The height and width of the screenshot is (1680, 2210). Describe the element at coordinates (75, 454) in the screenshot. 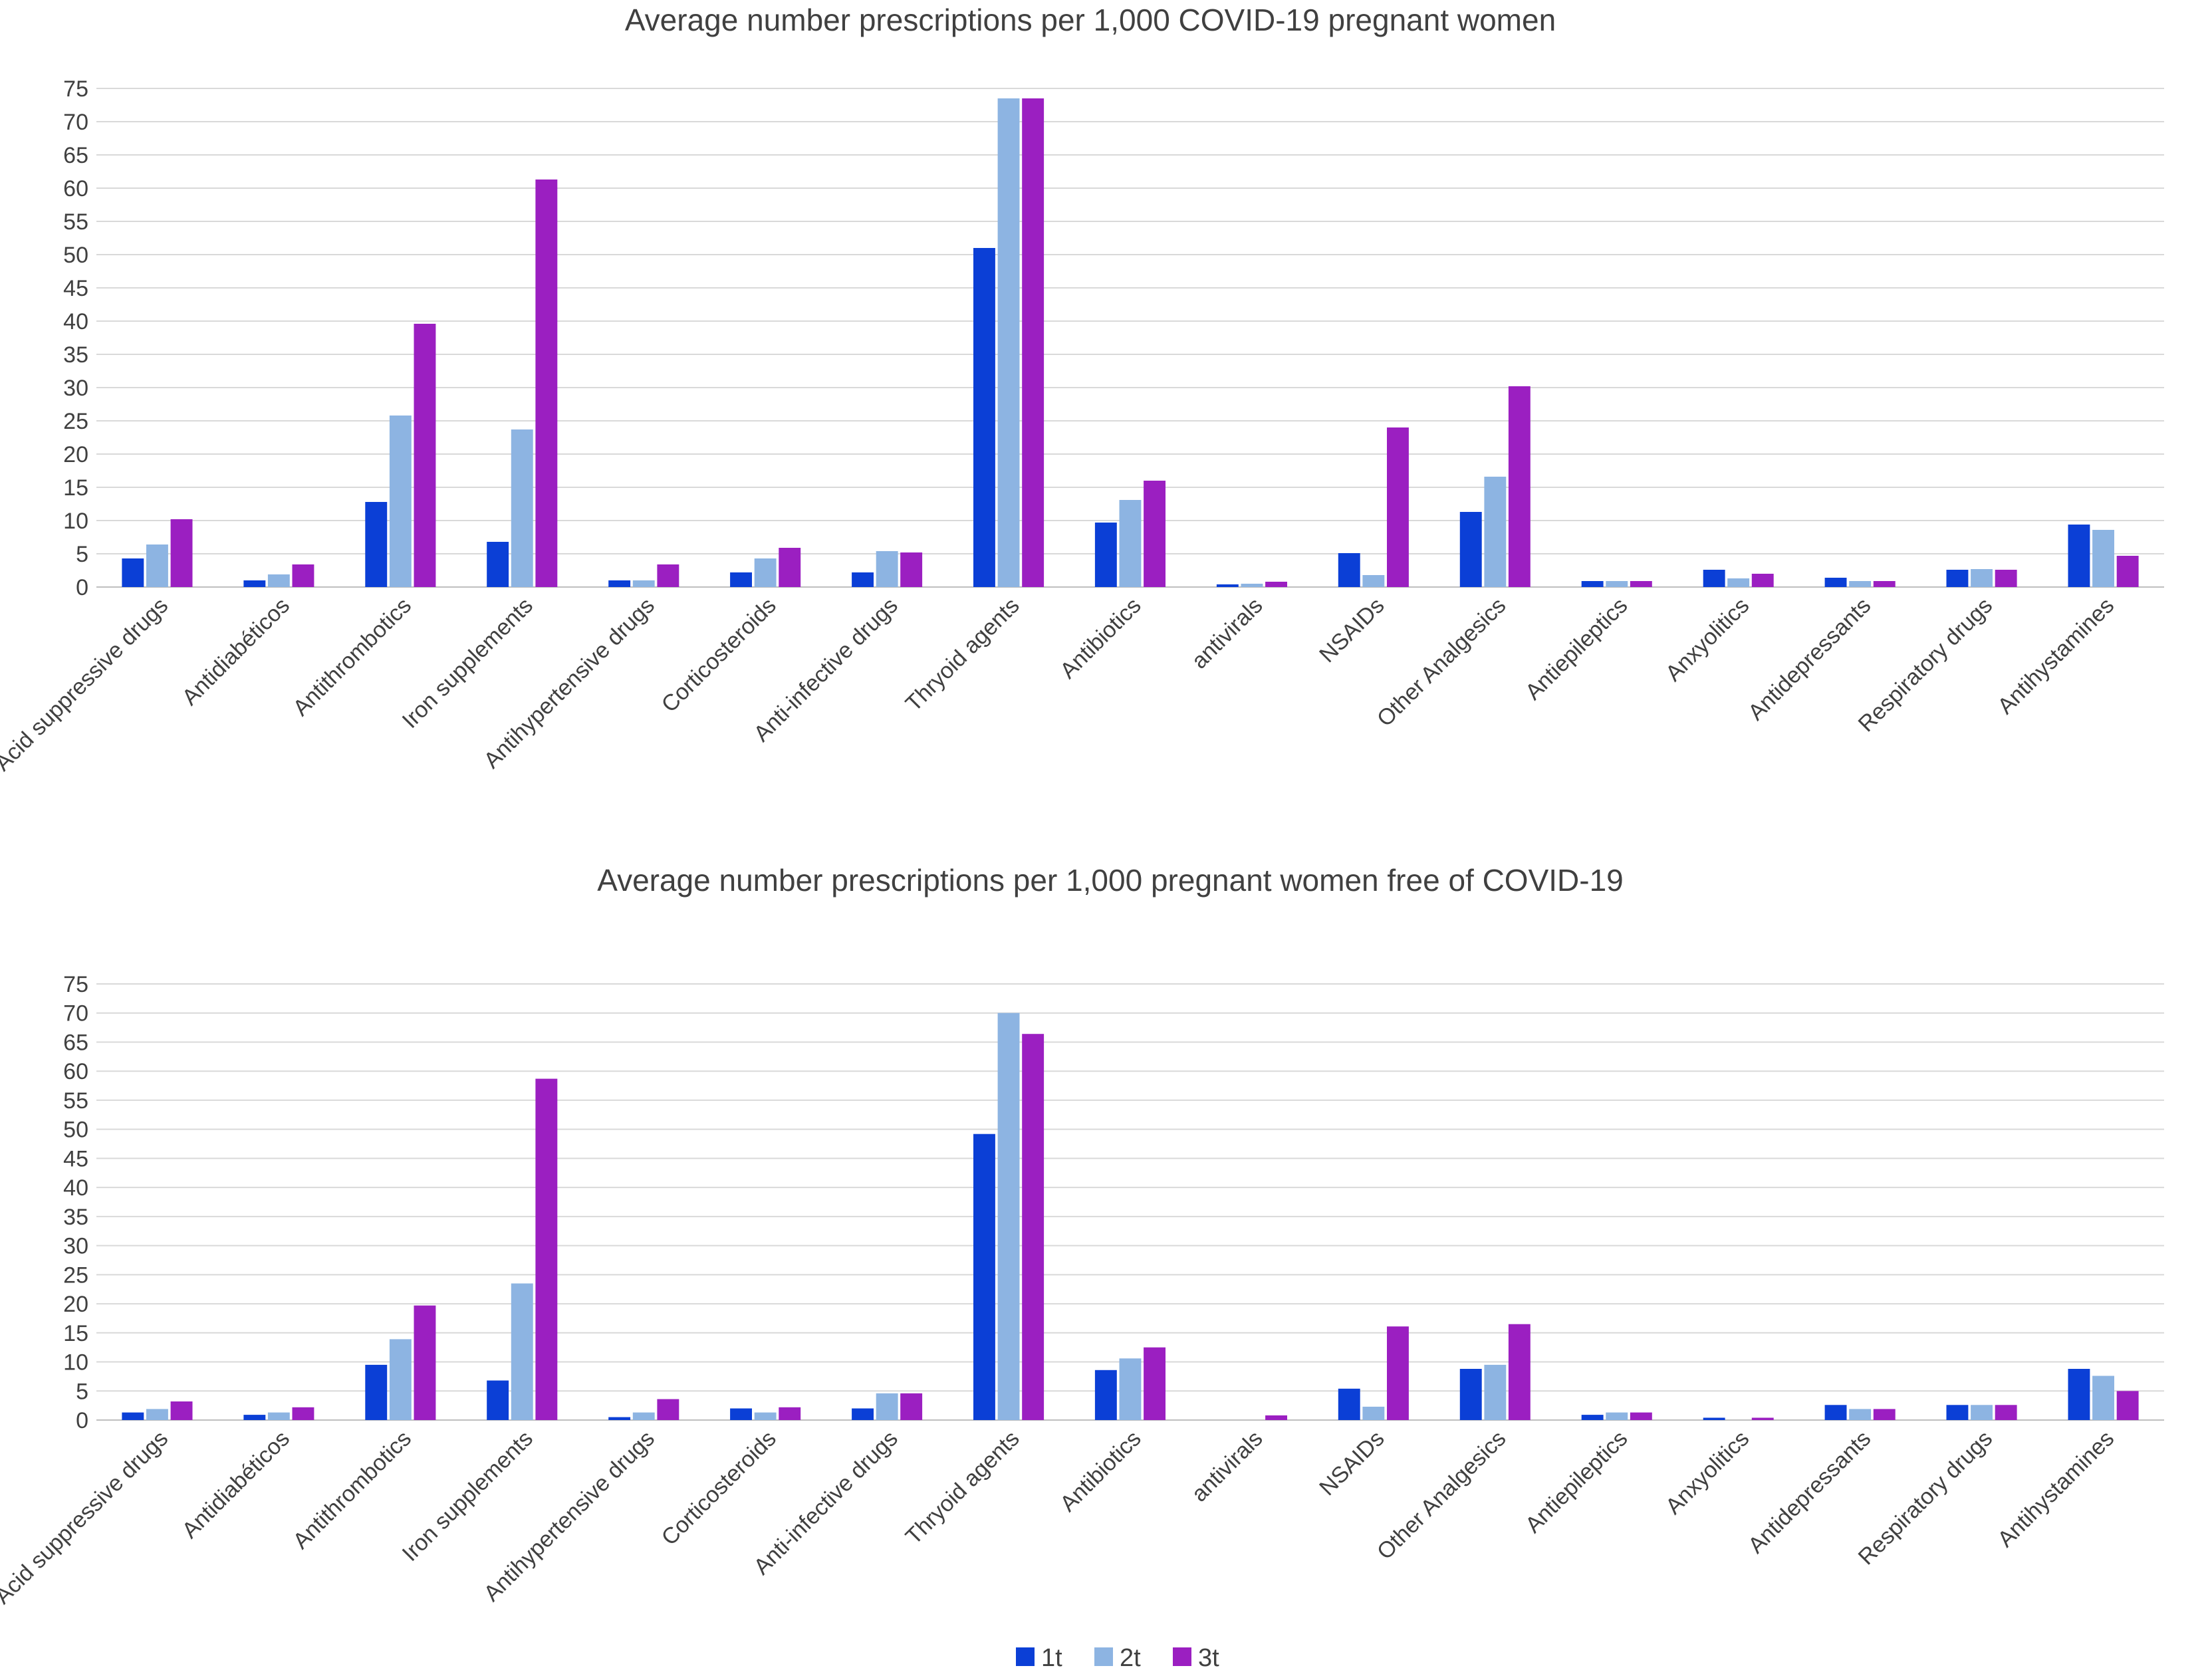

I see `y-tick-label: 20` at that location.